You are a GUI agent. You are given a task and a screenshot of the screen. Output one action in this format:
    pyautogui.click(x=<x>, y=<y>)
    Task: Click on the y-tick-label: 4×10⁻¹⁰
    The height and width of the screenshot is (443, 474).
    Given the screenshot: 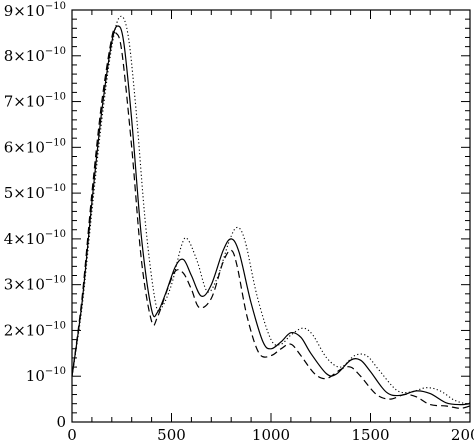 What is the action you would take?
    pyautogui.click(x=35, y=238)
    